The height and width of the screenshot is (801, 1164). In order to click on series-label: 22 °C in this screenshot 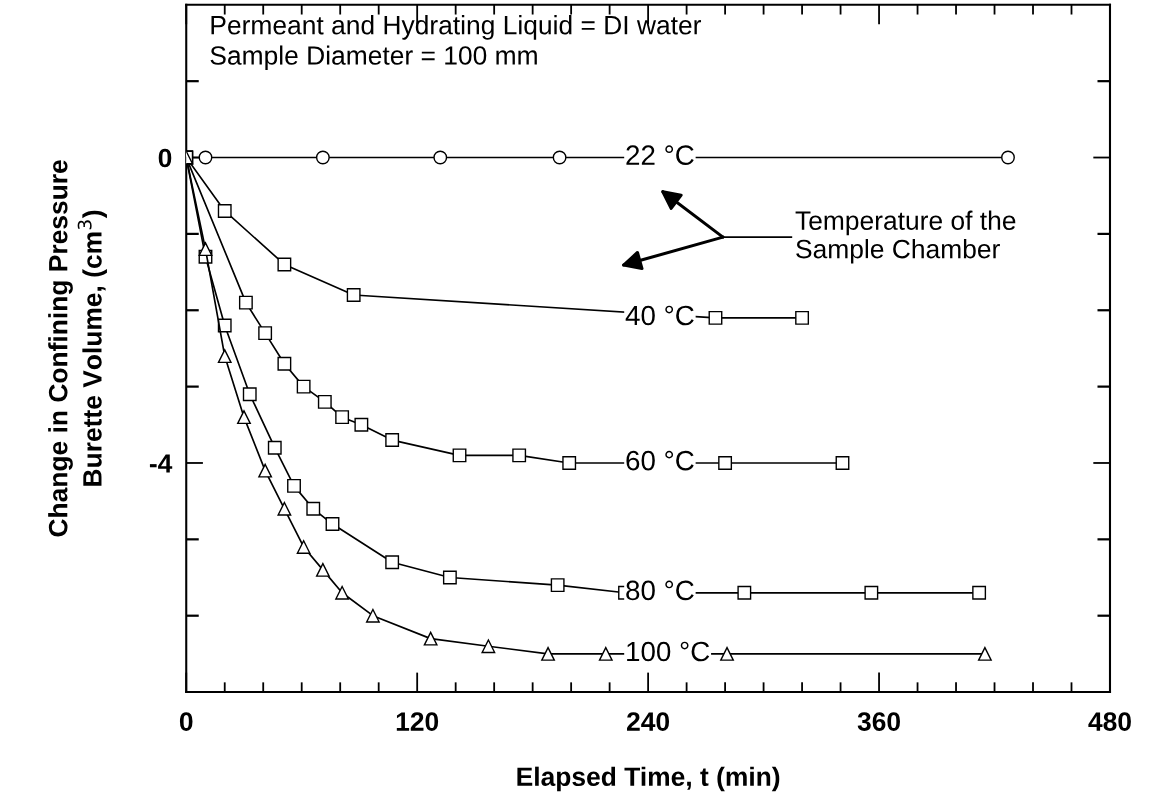, I will do `click(660, 155)`.